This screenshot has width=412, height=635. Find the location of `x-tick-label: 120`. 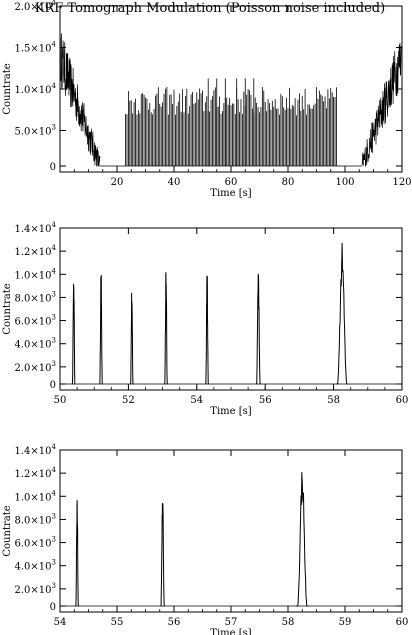

x-tick-label: 120 is located at coordinates (401, 182).